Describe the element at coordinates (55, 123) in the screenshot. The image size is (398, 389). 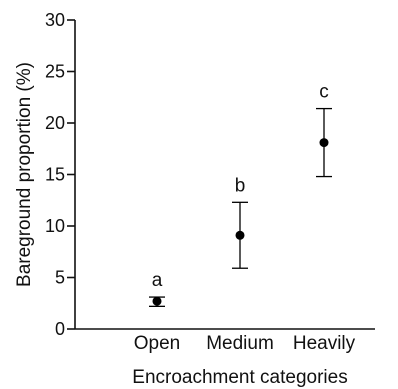
I see `y-tick-label: 20` at that location.